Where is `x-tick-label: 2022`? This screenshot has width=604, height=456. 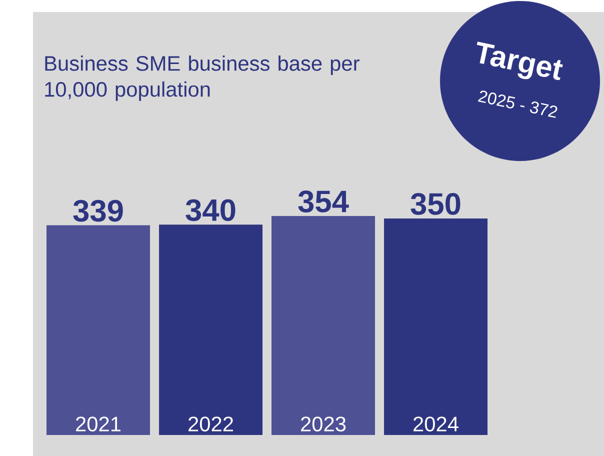
x-tick-label: 2022 is located at coordinates (210, 424).